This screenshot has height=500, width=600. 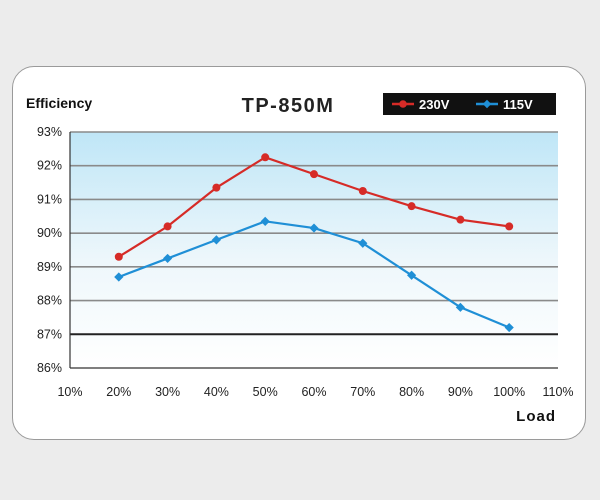 What do you see at coordinates (49, 334) in the screenshot?
I see `y-tick-label: 87%` at bounding box center [49, 334].